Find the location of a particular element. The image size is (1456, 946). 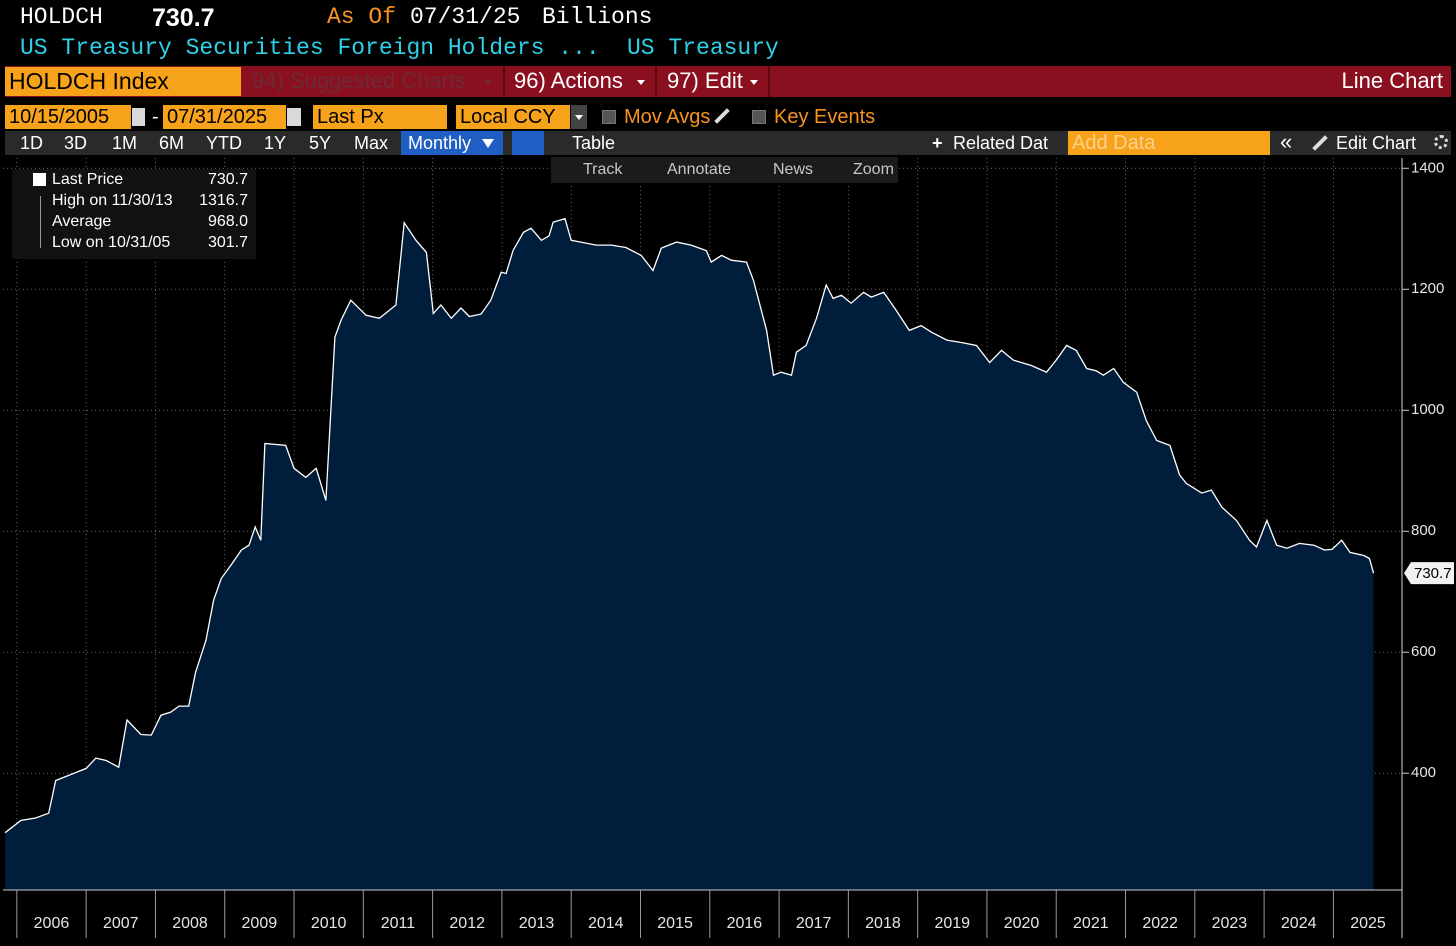

period-button: YTD is located at coordinates (224, 143).